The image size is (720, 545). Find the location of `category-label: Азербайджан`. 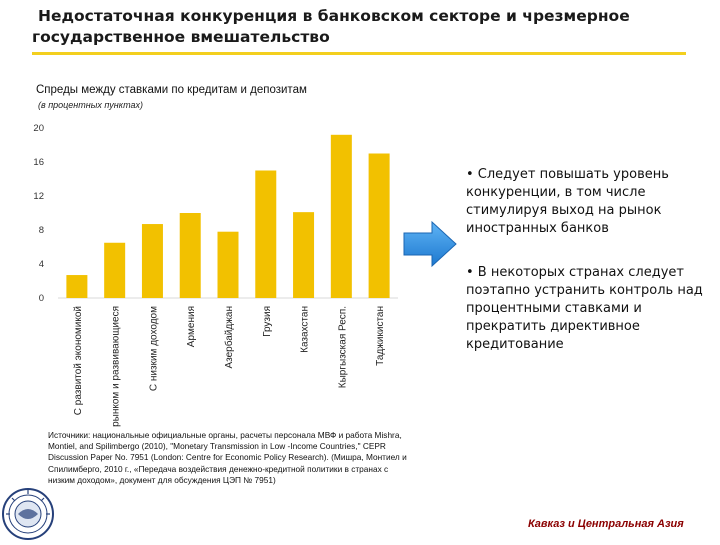

category-label: Азербайджан is located at coordinates (229, 337).